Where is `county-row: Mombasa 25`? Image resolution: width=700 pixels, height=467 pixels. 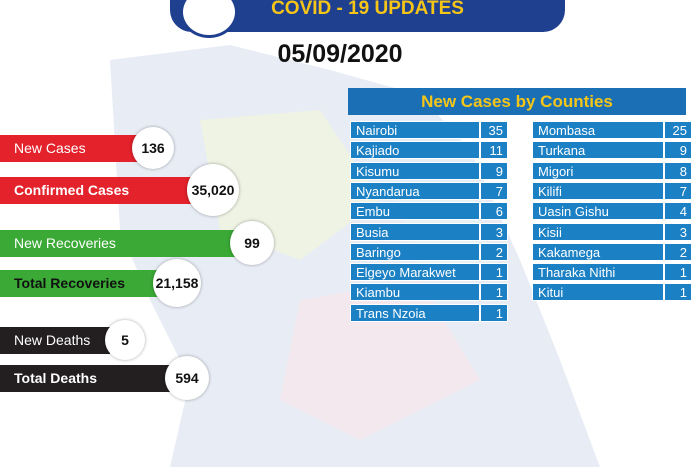 county-row: Mombasa 25 is located at coordinates (612, 130).